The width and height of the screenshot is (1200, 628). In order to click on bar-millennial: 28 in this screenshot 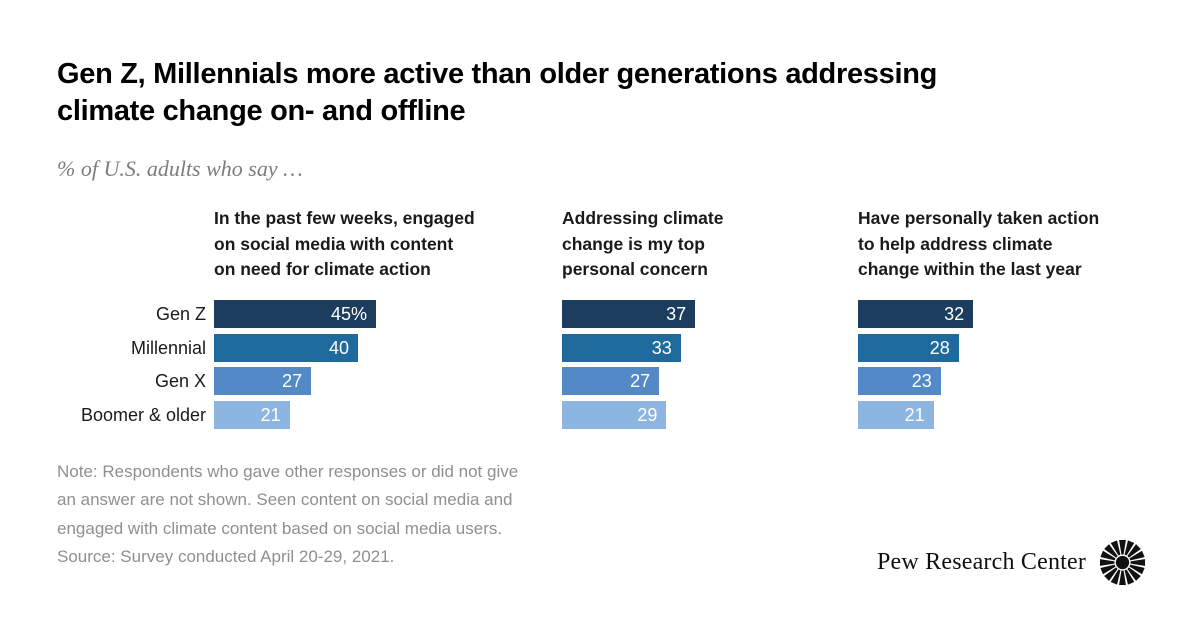, I will do `click(908, 347)`.